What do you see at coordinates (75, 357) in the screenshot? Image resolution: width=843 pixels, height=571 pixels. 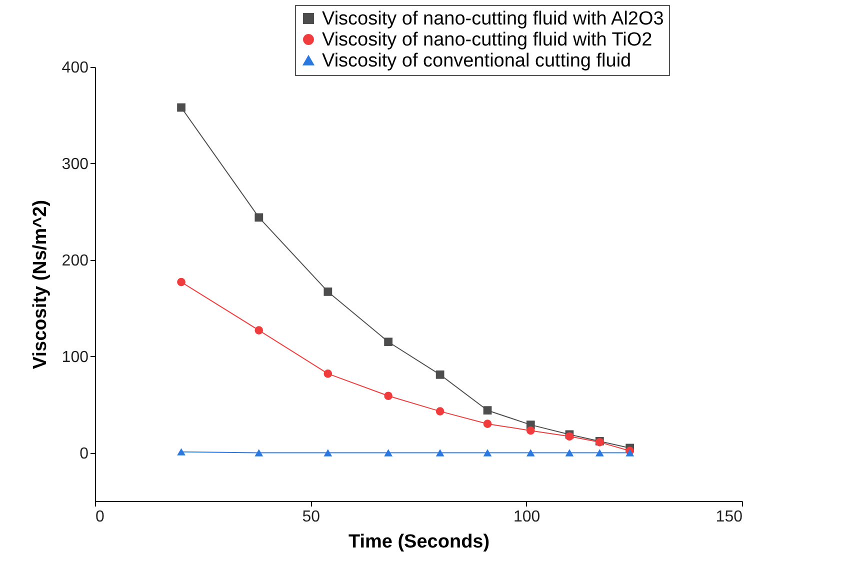 I see `y-tick-label: 100` at bounding box center [75, 357].